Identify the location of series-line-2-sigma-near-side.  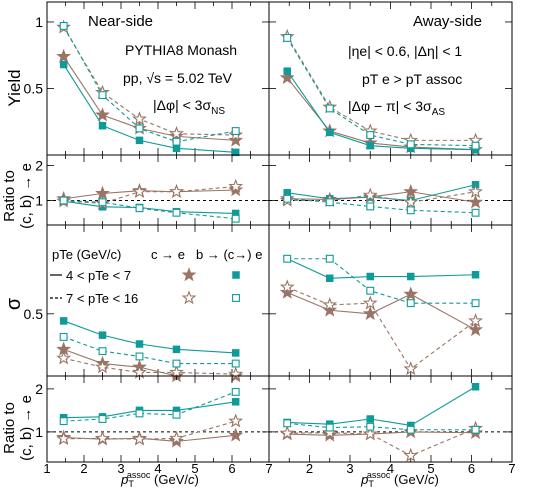
(149, 366).